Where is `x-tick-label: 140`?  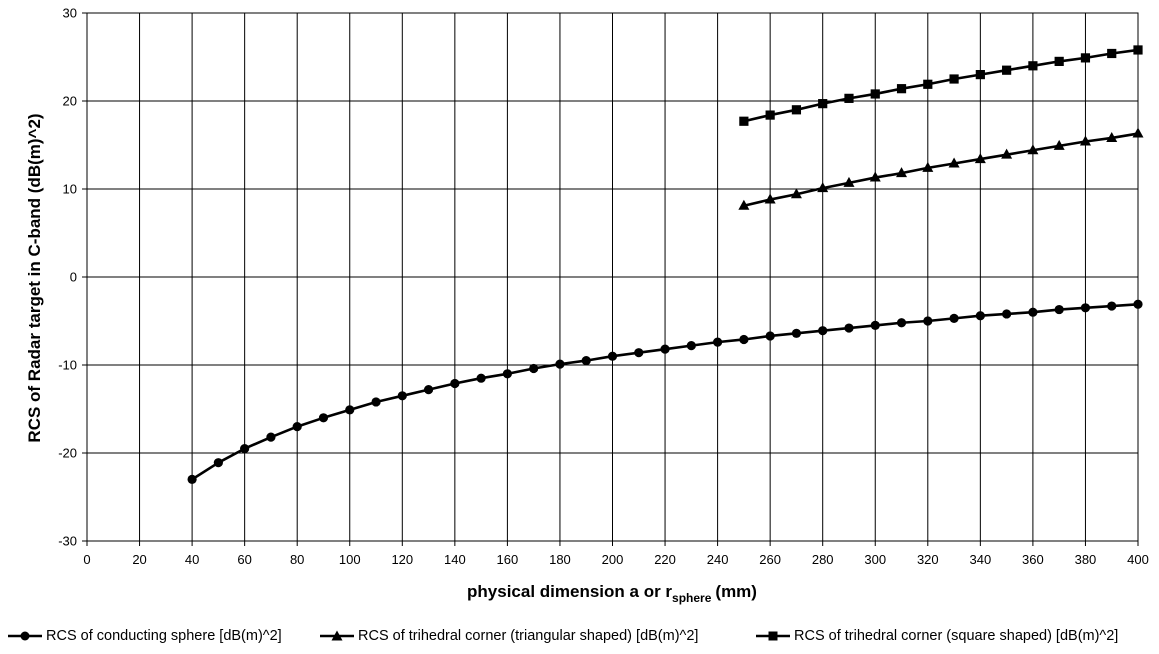
x-tick-label: 140 is located at coordinates (455, 559).